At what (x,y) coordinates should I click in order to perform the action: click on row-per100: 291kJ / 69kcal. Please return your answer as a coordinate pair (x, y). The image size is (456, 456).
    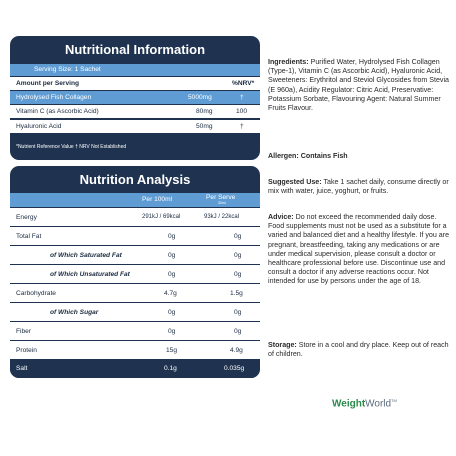
    Looking at the image, I should click on (161, 217).